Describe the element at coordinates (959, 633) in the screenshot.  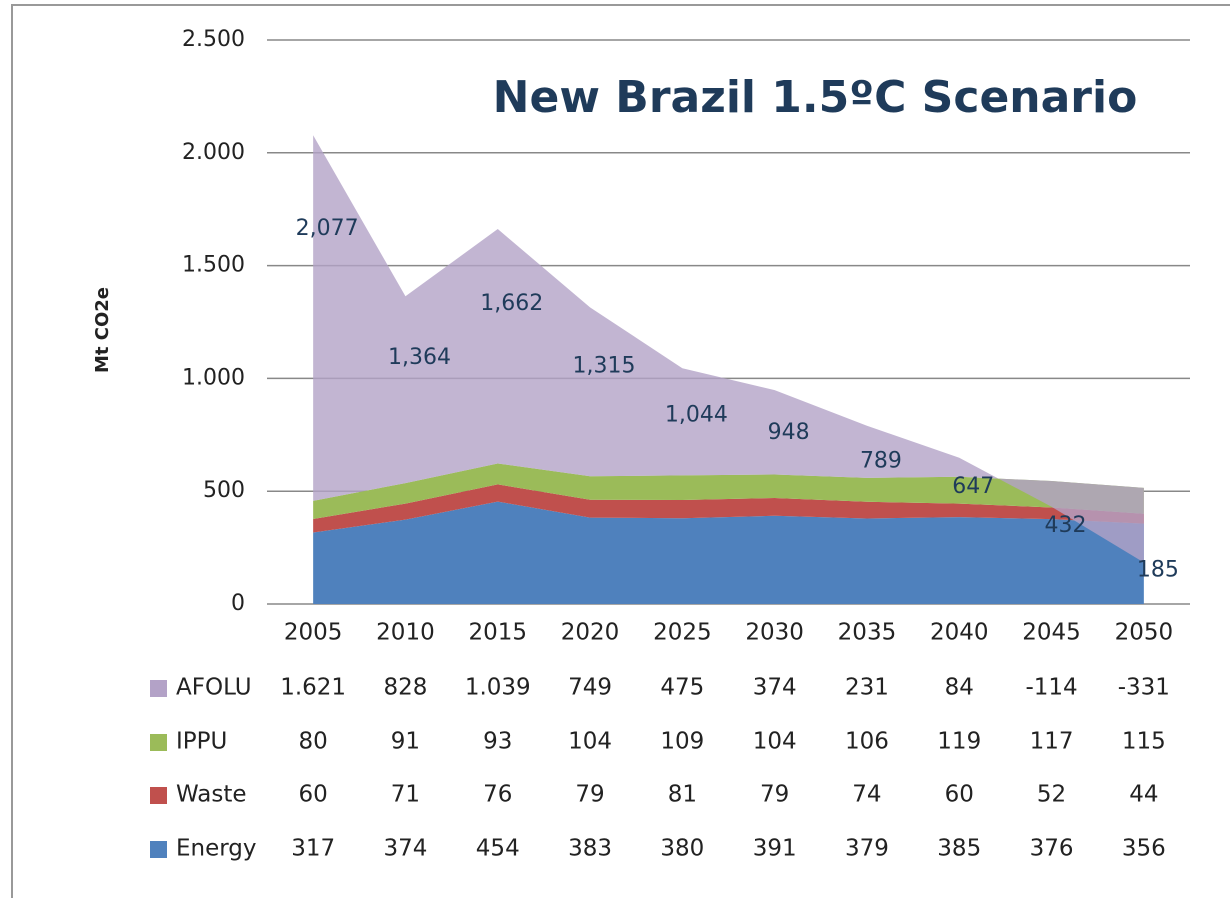
I see `x-tick-label: 2040` at that location.